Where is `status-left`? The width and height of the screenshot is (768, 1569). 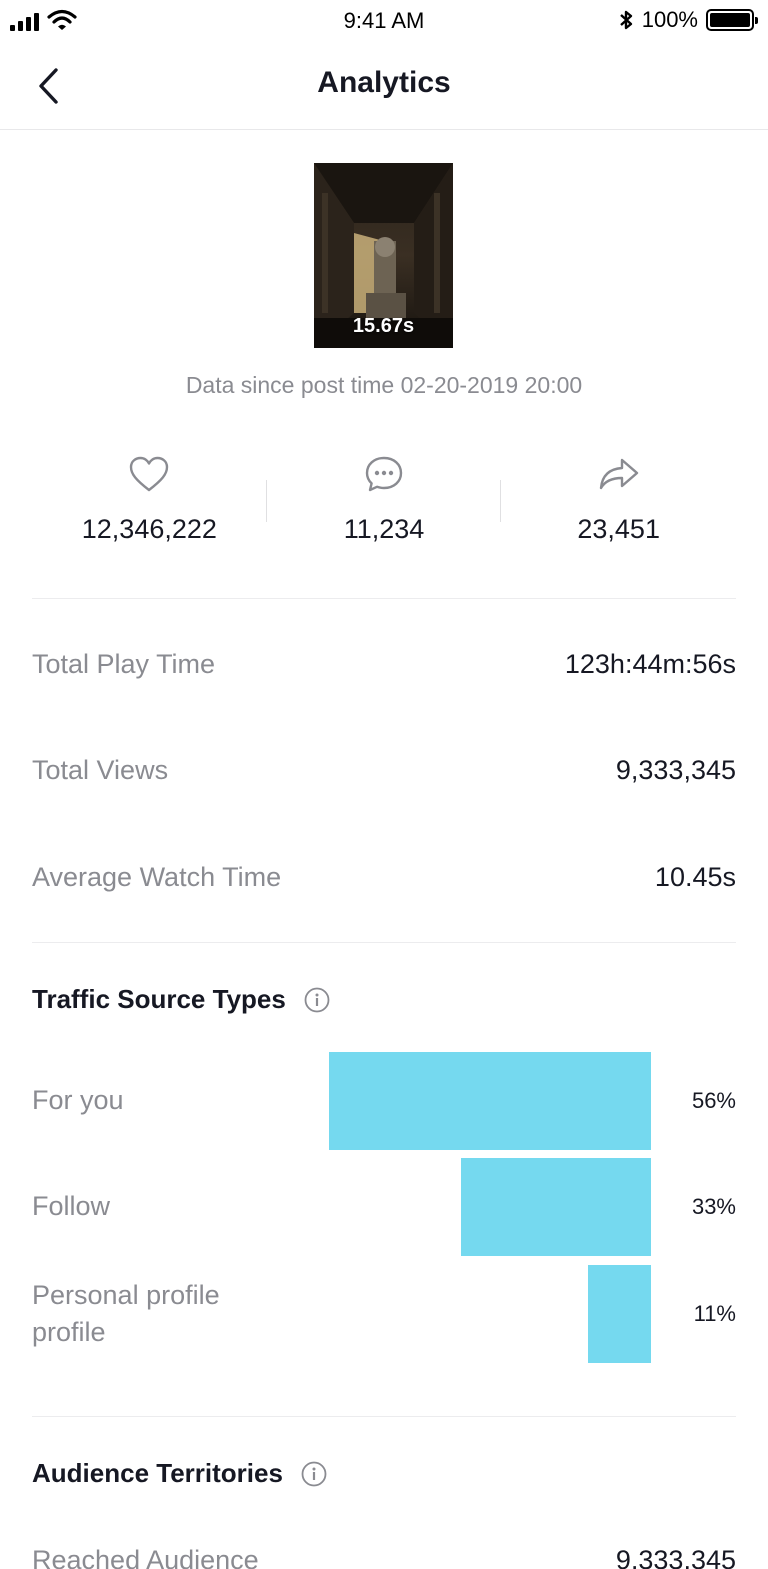 status-left is located at coordinates (43, 20).